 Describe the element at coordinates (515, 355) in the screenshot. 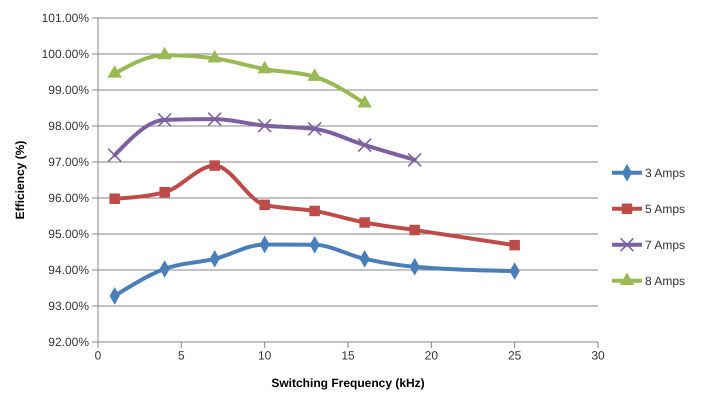

I see `x-tick-label: 25` at that location.